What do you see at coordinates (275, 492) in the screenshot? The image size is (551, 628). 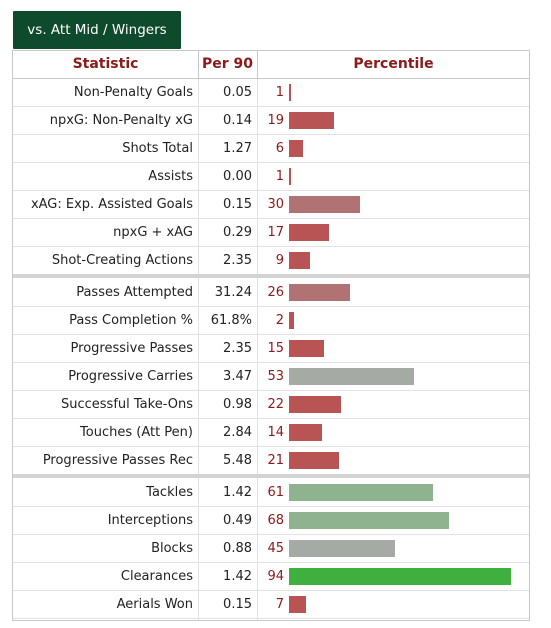 I see `percentile-value: 61` at bounding box center [275, 492].